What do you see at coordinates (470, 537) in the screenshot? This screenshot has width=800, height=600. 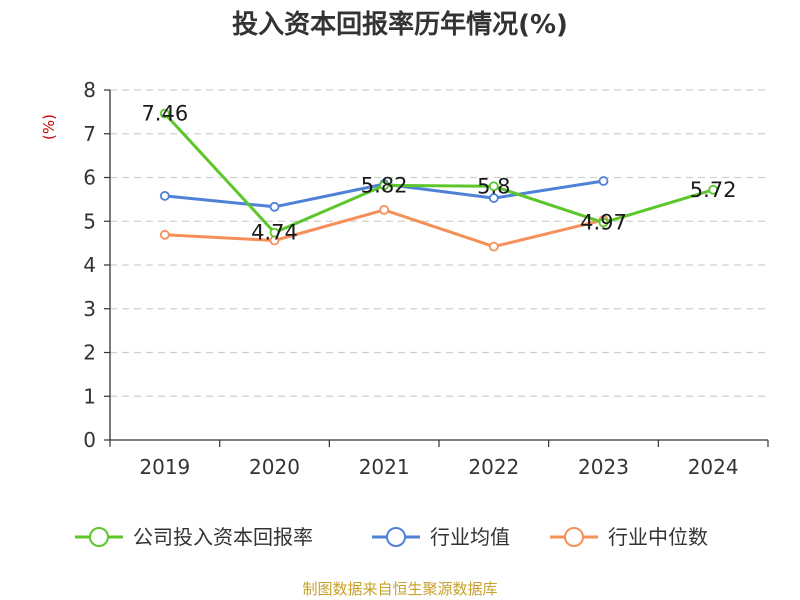 I see `legend-label: 行业均值` at bounding box center [470, 537].